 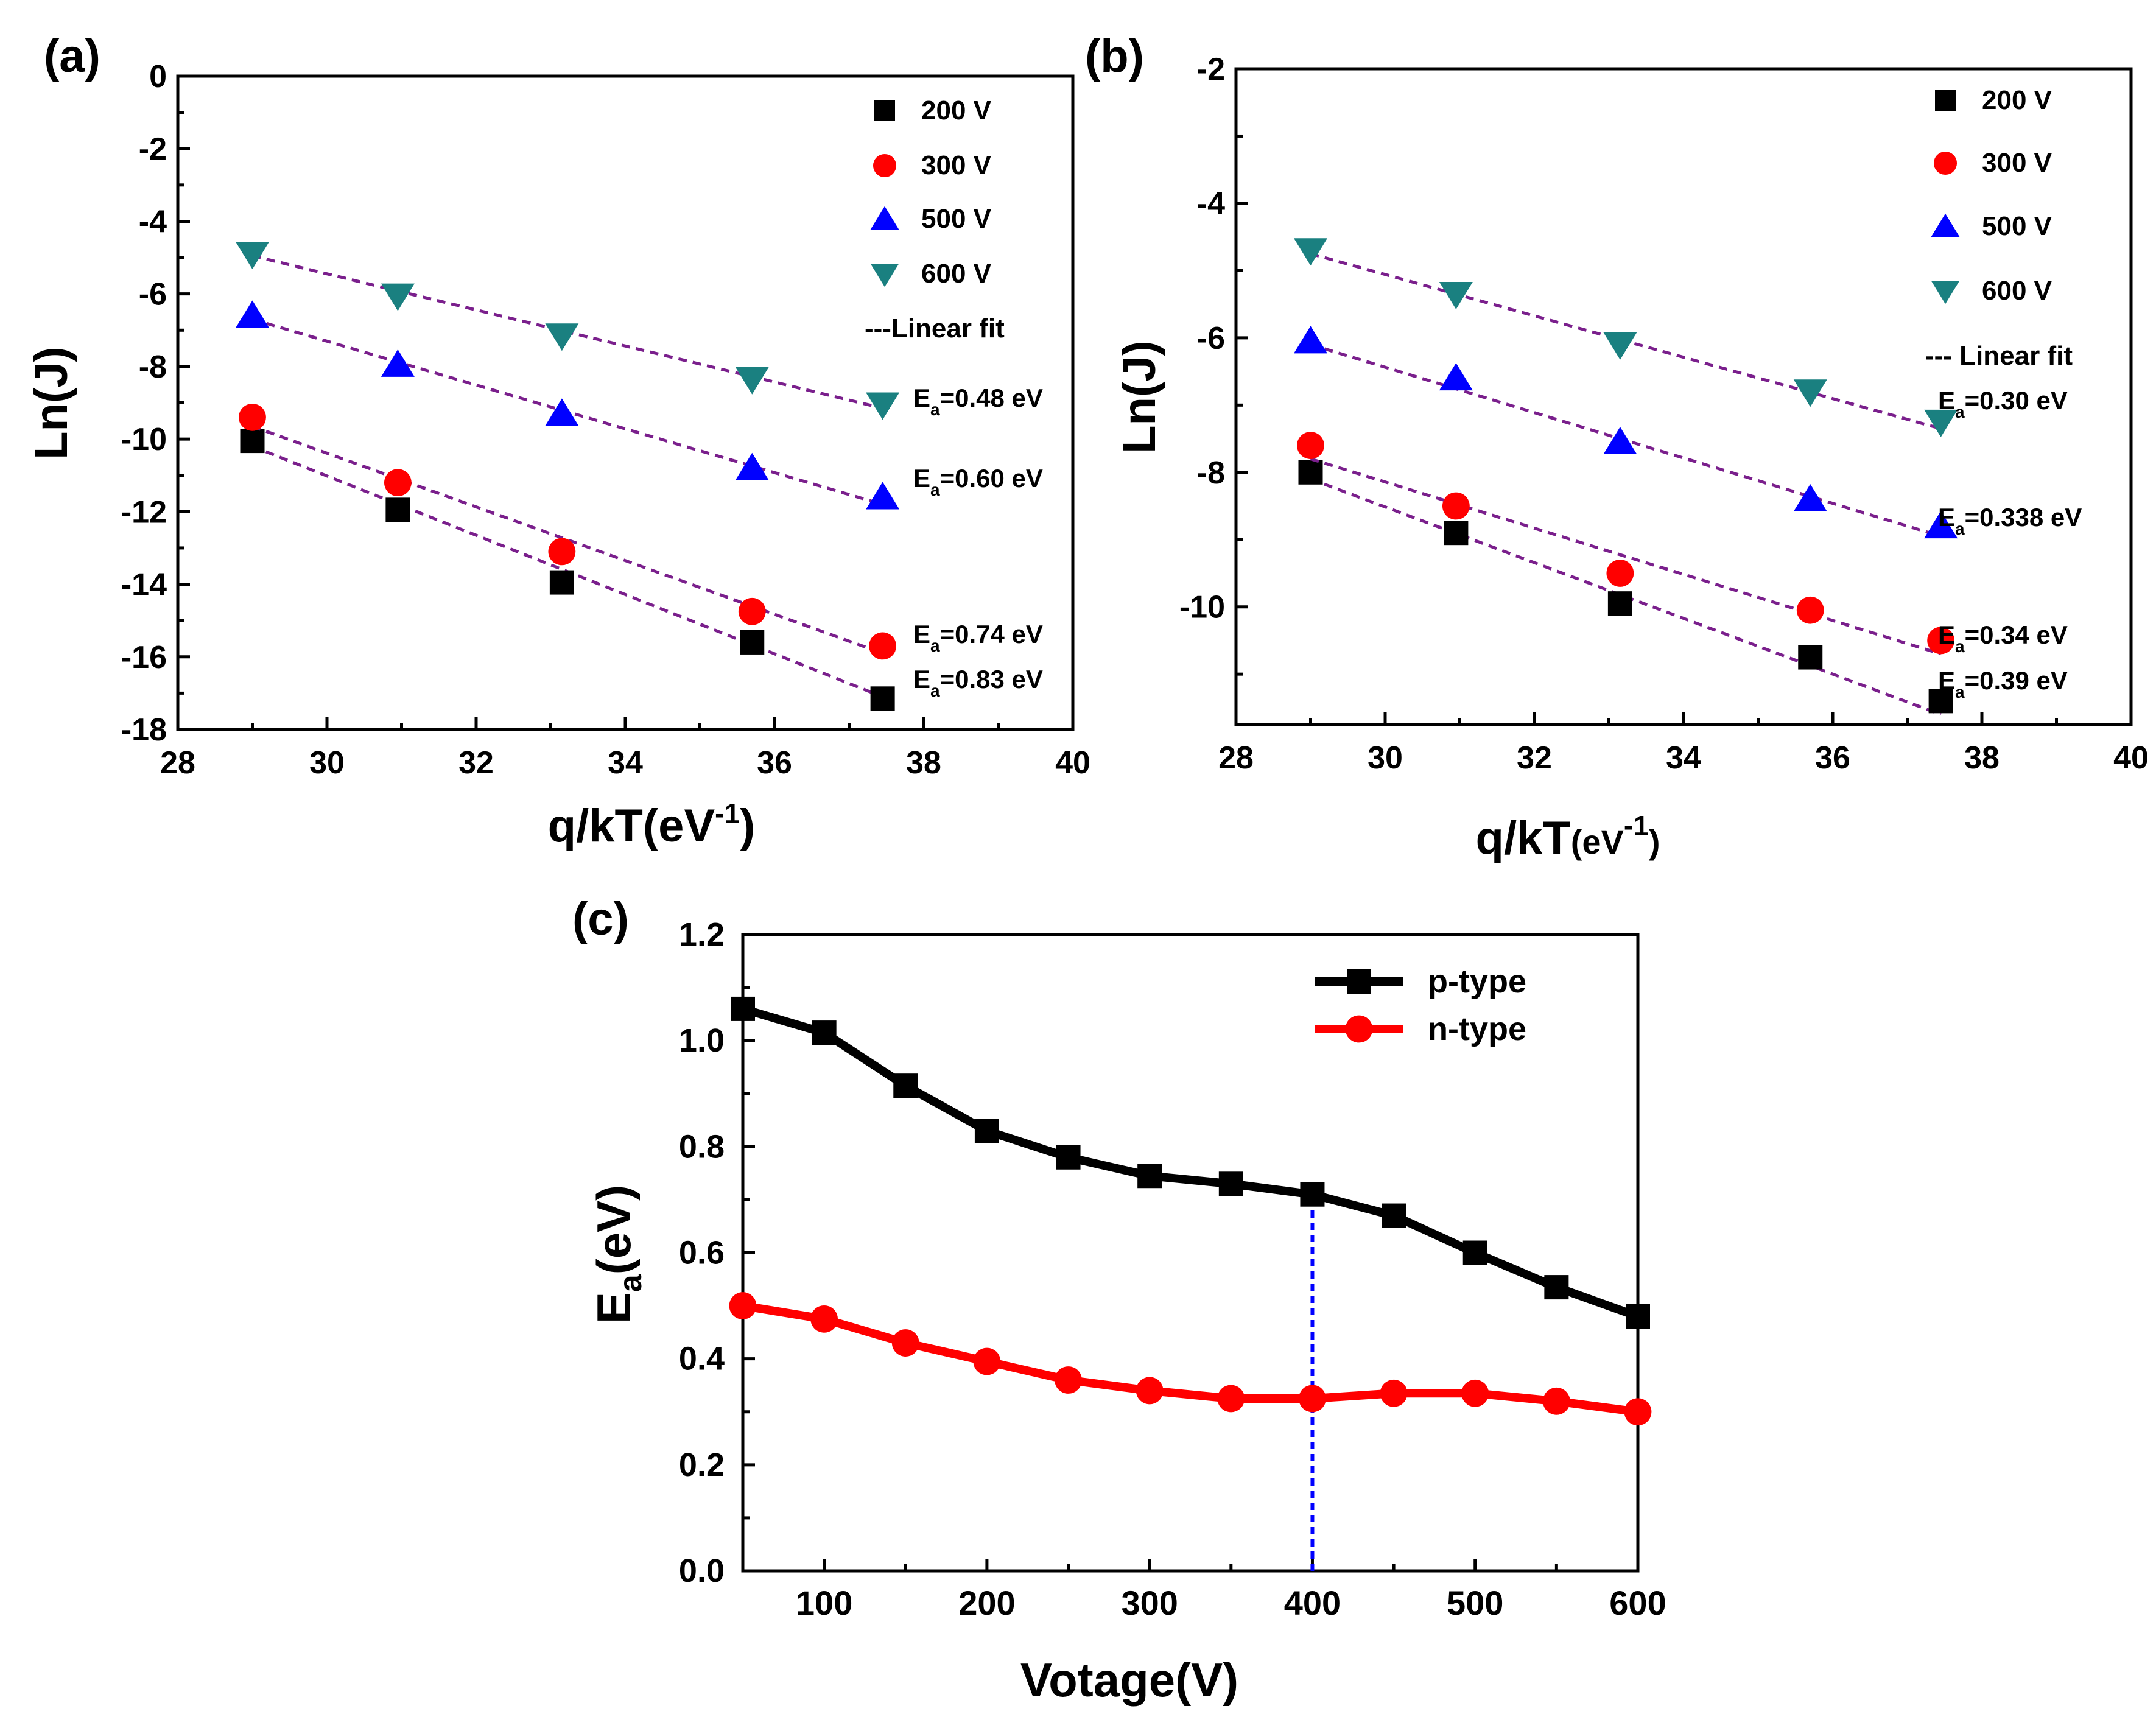 I want to click on ea-annotation-500v: Ea=0.60 eV, so click(x=978, y=482).